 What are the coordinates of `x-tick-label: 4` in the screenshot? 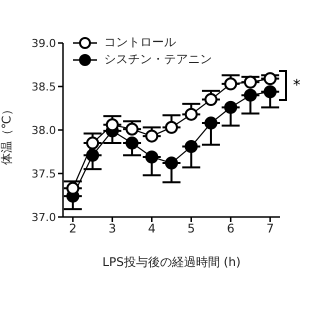 It's located at (152, 229).